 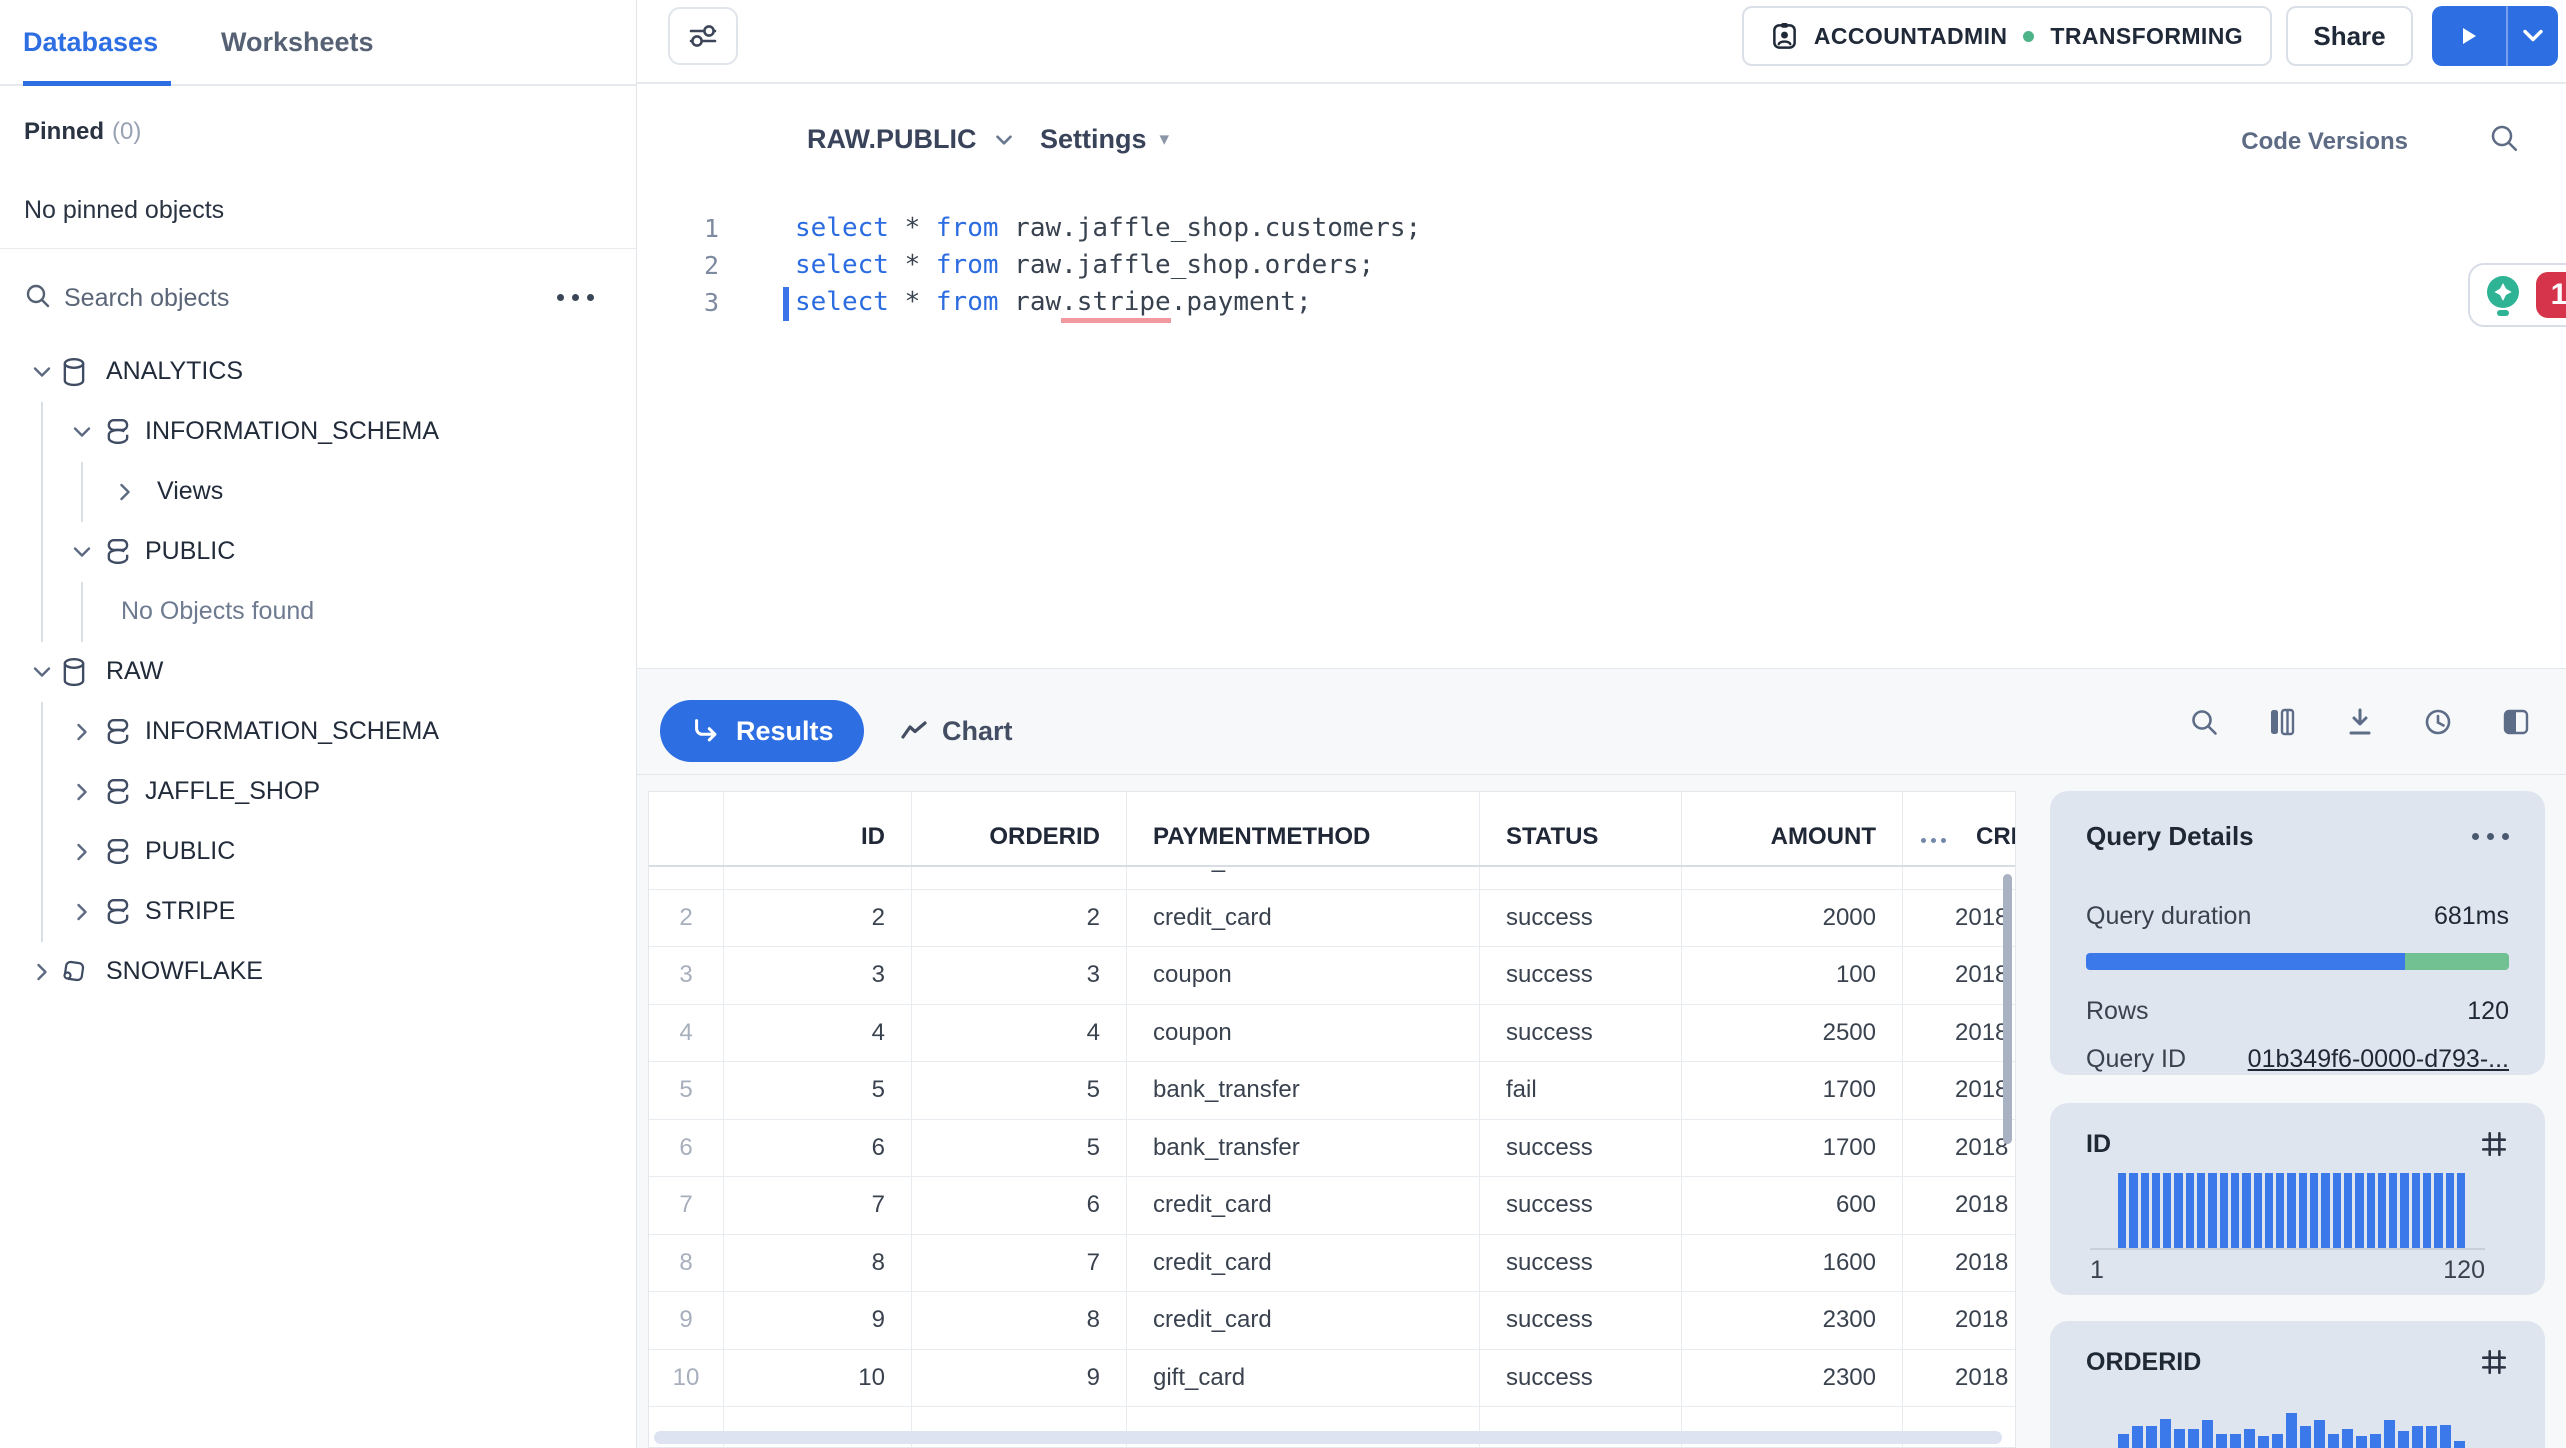 What do you see at coordinates (292, 431) in the screenshot?
I see `tree-item-label: INFORMATION_SCHEMA` at bounding box center [292, 431].